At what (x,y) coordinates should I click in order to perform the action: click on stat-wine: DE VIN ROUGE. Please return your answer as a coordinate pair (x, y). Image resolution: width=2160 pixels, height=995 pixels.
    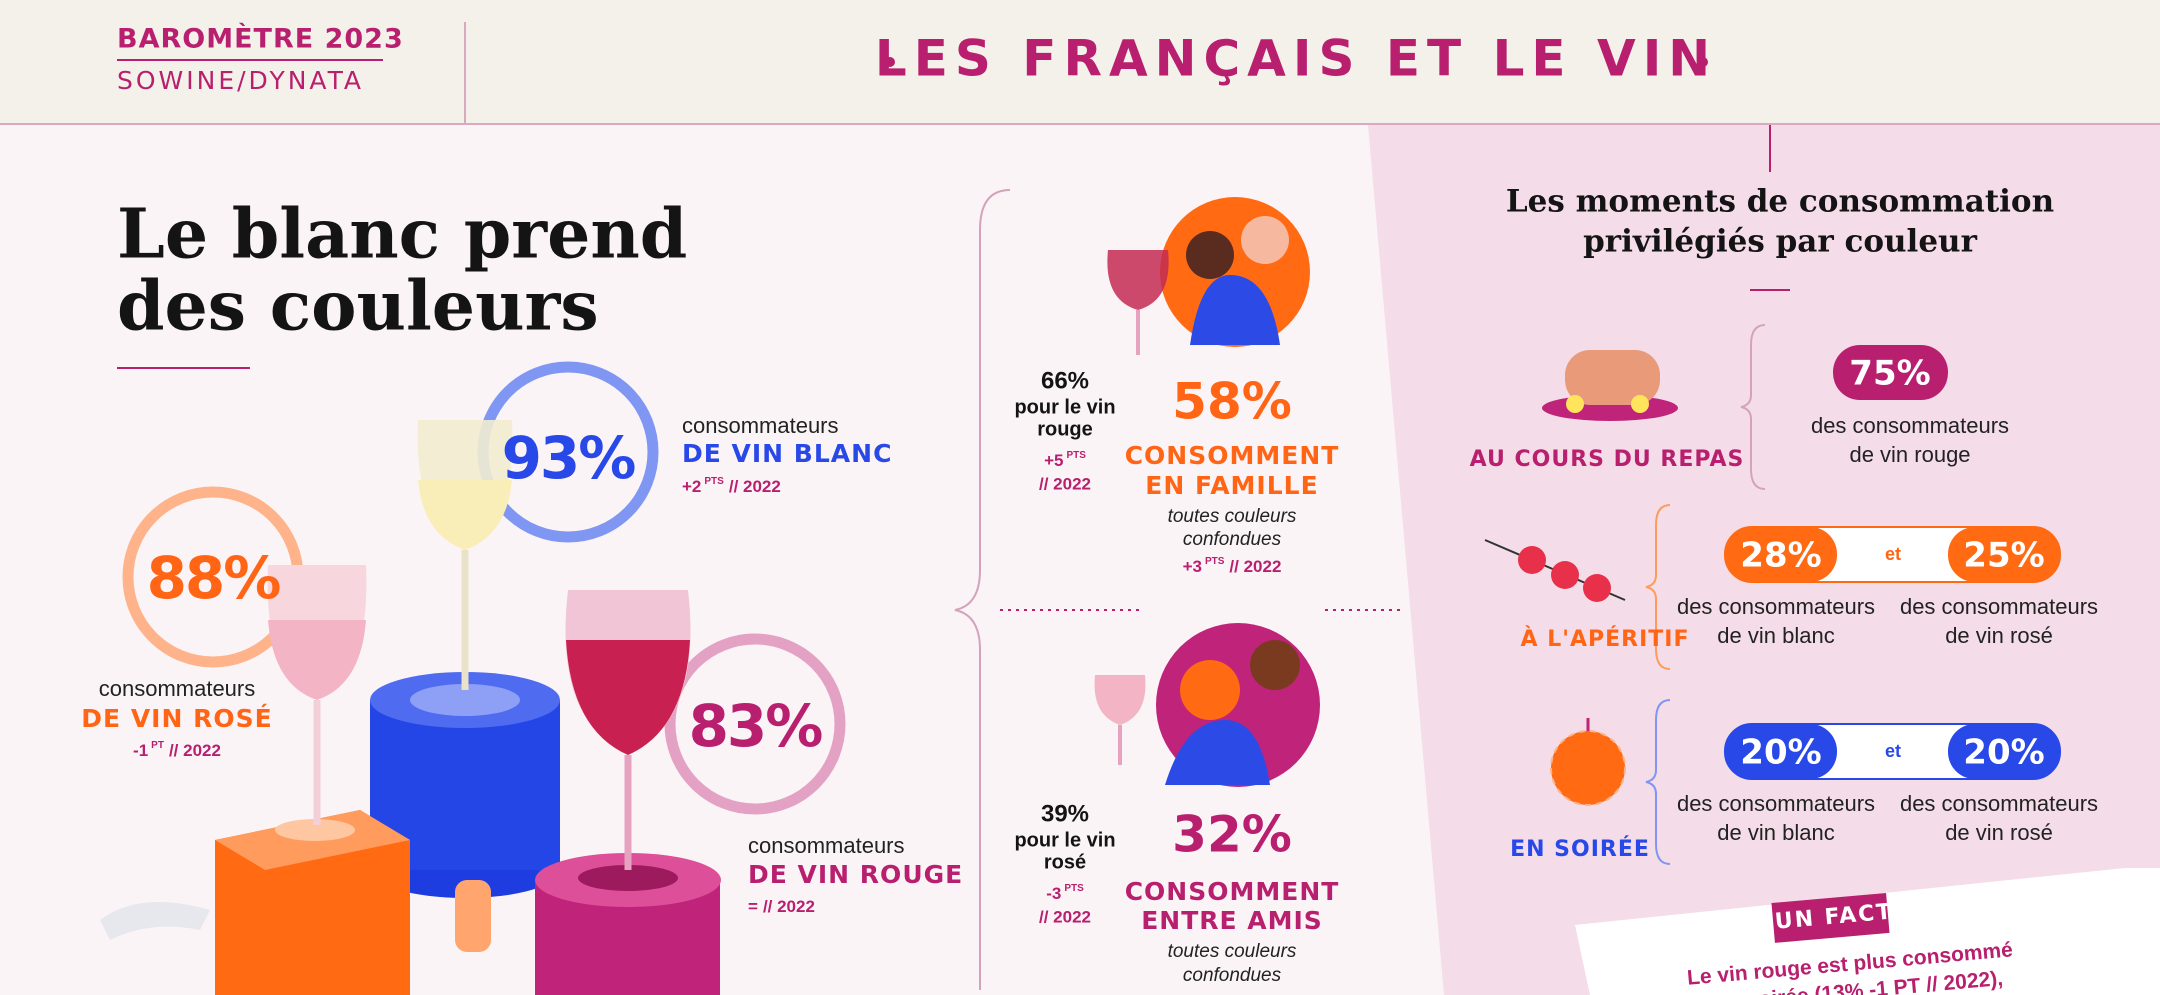
    Looking at the image, I should click on (855, 874).